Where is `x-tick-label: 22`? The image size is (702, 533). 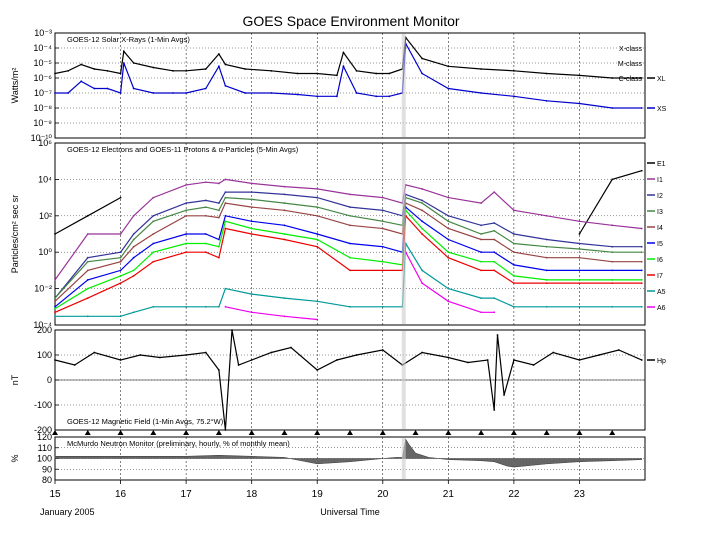
x-tick-label: 22 is located at coordinates (514, 494).